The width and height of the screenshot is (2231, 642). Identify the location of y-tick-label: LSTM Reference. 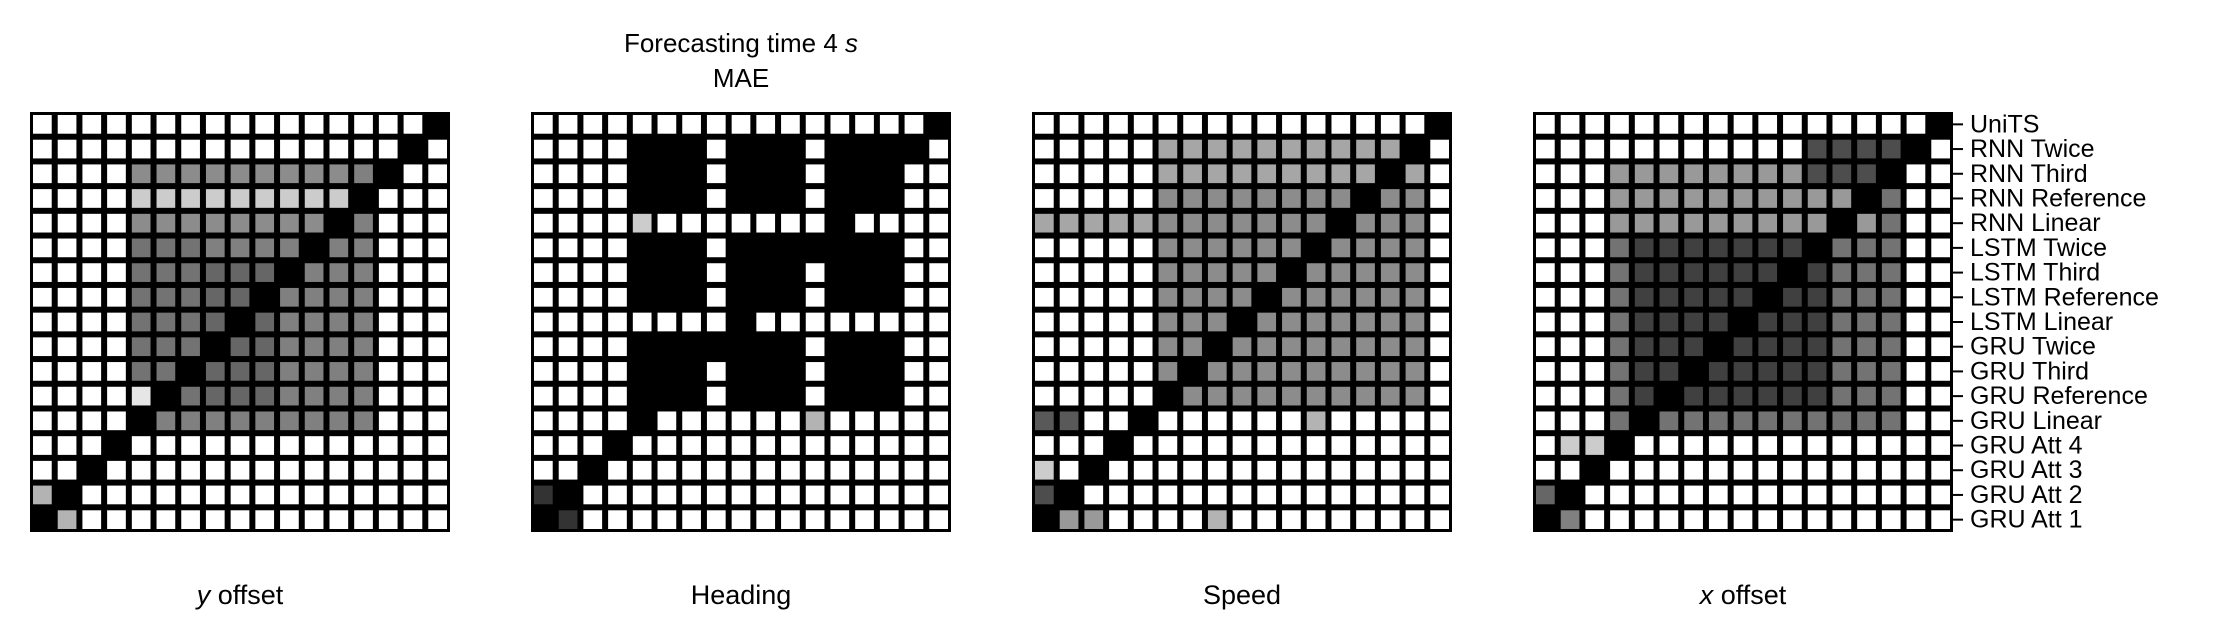
(2064, 297).